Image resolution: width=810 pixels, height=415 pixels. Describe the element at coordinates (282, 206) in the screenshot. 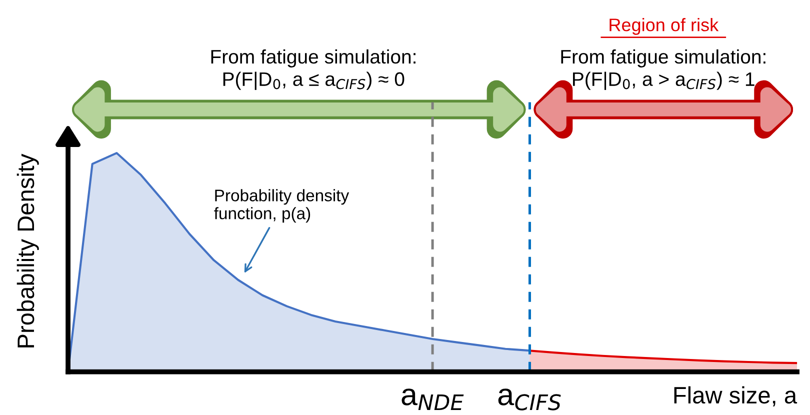

I see `annotation: Probability density function, p(a)` at that location.